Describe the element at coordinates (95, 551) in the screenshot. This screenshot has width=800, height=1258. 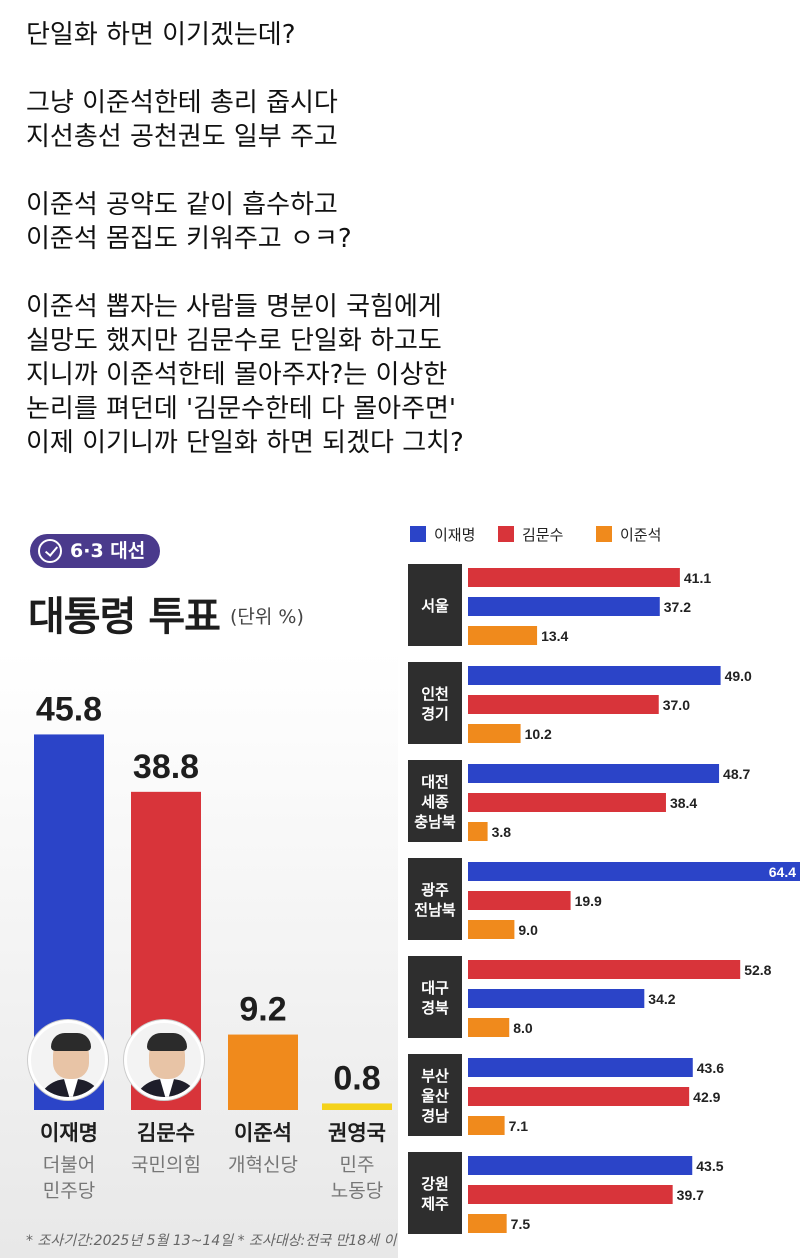
I see `election-badge: 6·3 대선` at that location.